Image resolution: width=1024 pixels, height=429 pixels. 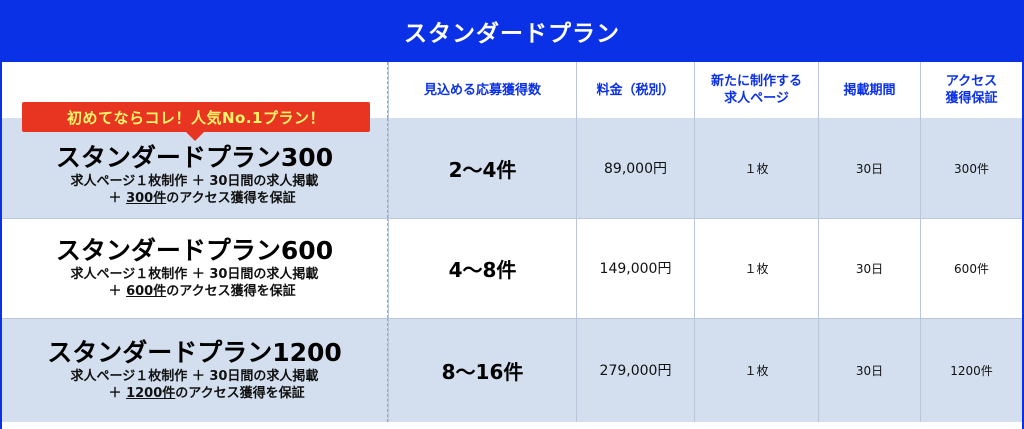 What do you see at coordinates (146, 198) in the screenshot?
I see `plan-desc-access-count: 300件` at bounding box center [146, 198].